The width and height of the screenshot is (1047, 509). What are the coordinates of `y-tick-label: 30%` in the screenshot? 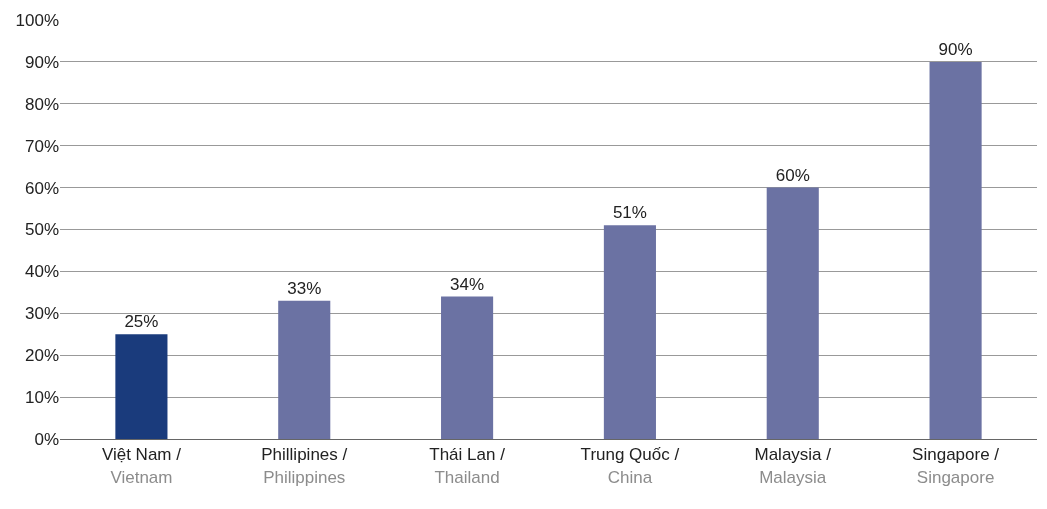 It's located at (41, 314).